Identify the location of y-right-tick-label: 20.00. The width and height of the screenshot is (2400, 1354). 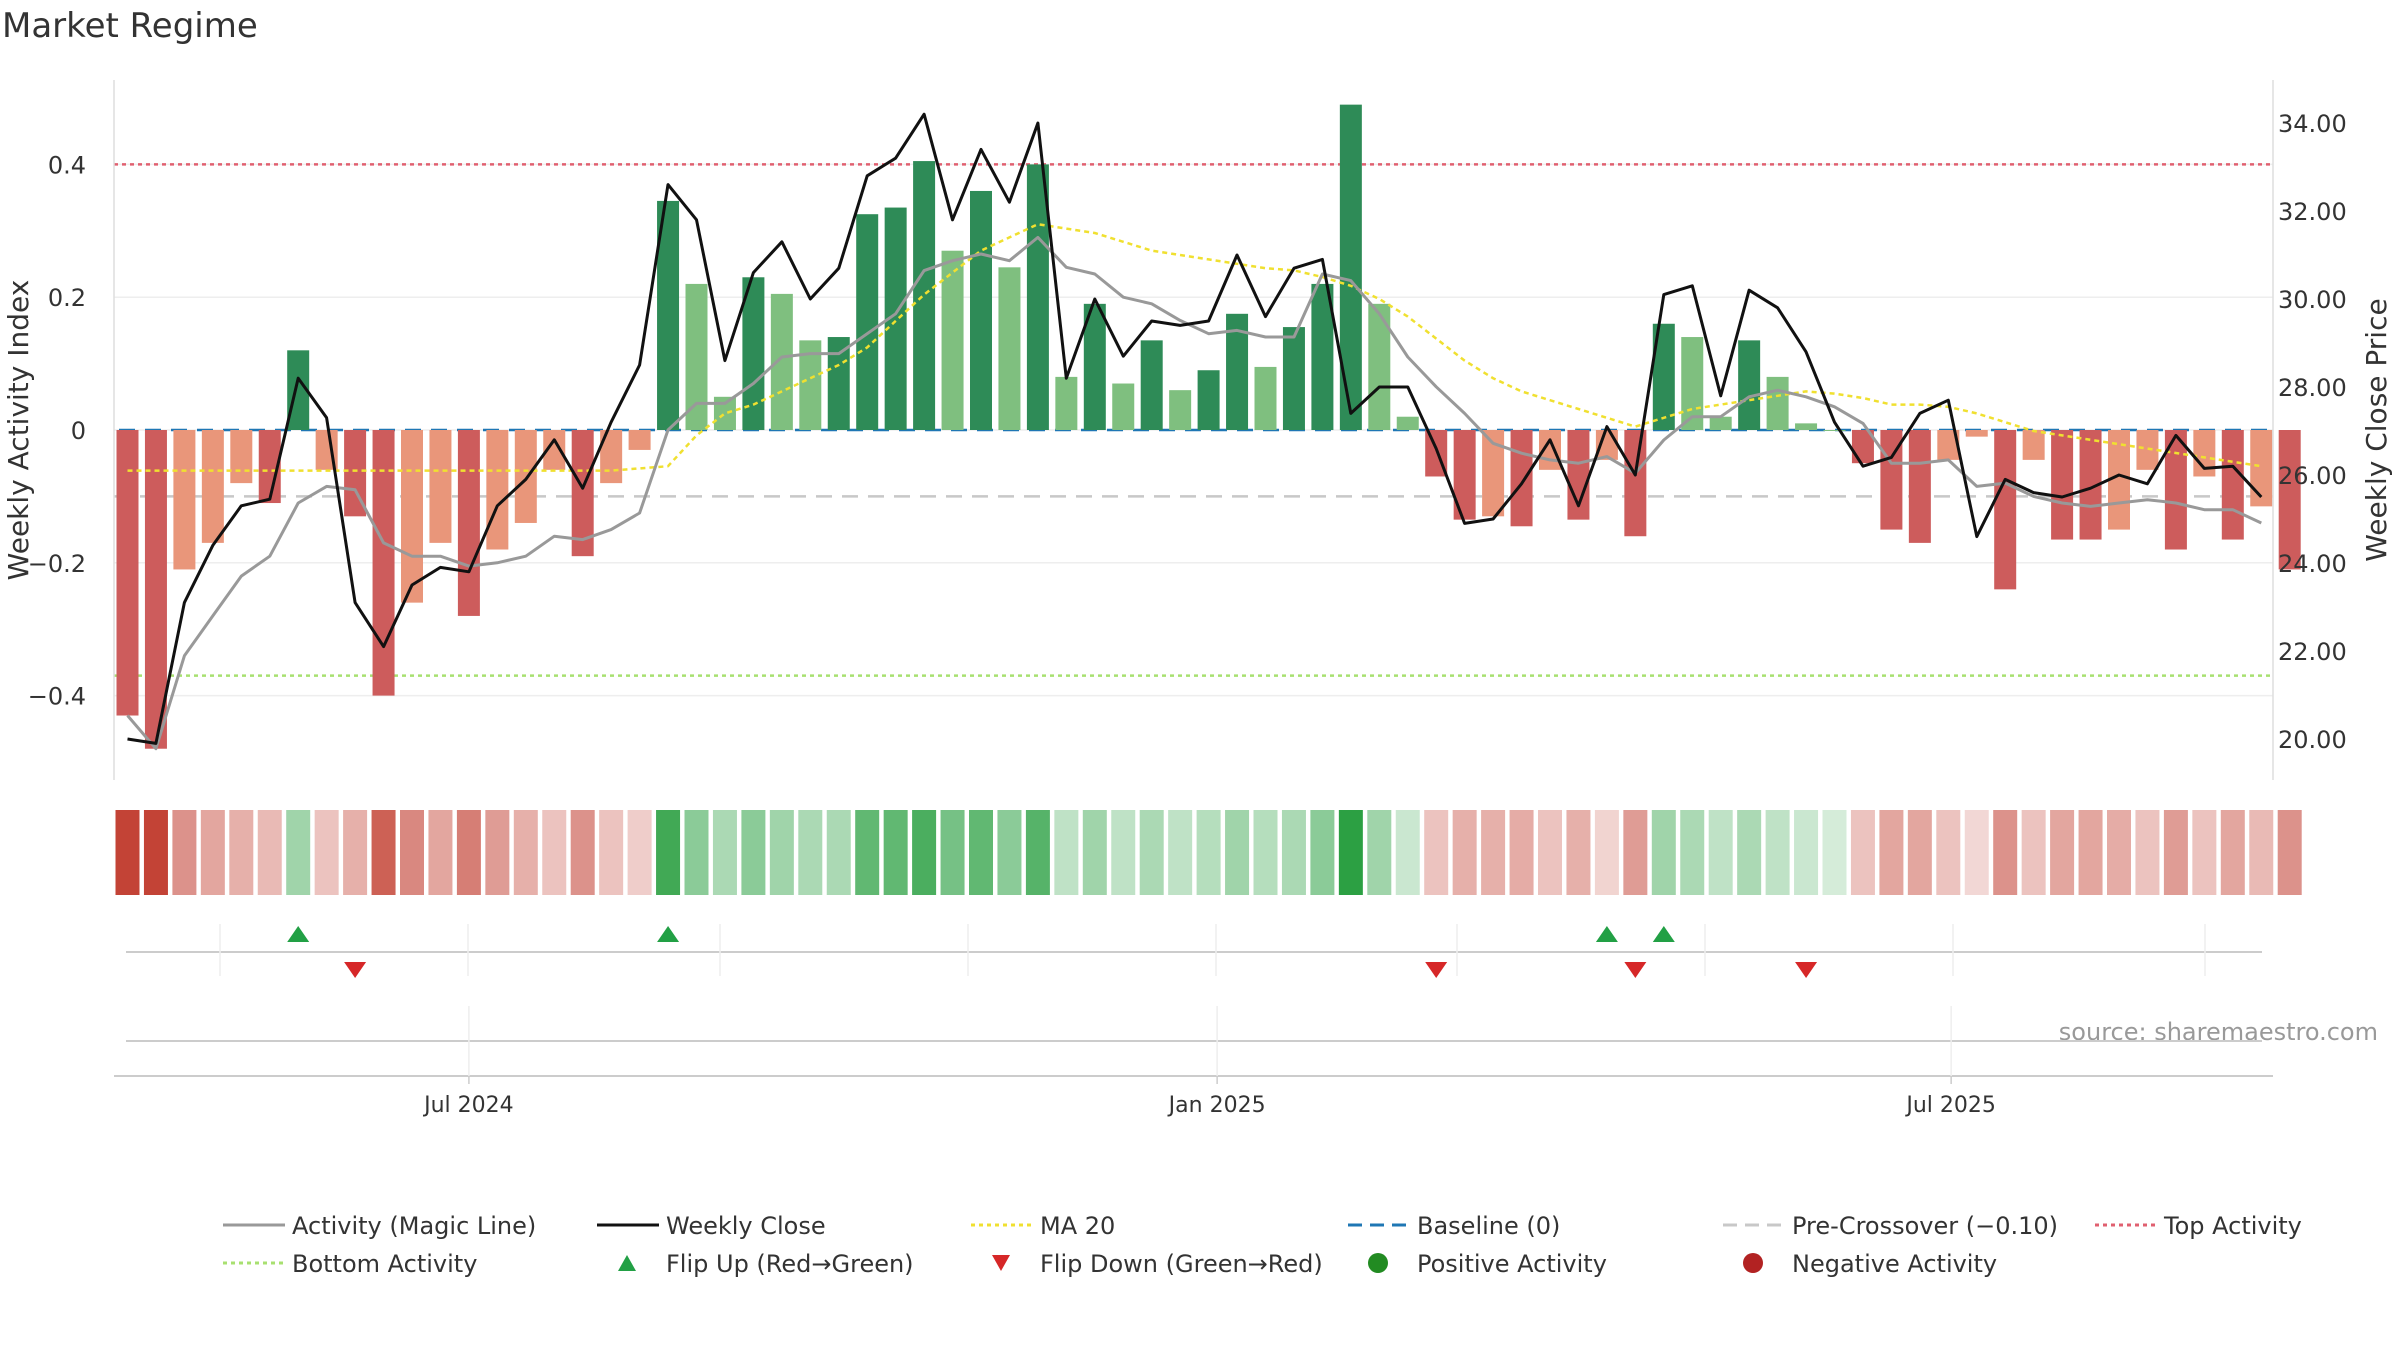
(2312, 740).